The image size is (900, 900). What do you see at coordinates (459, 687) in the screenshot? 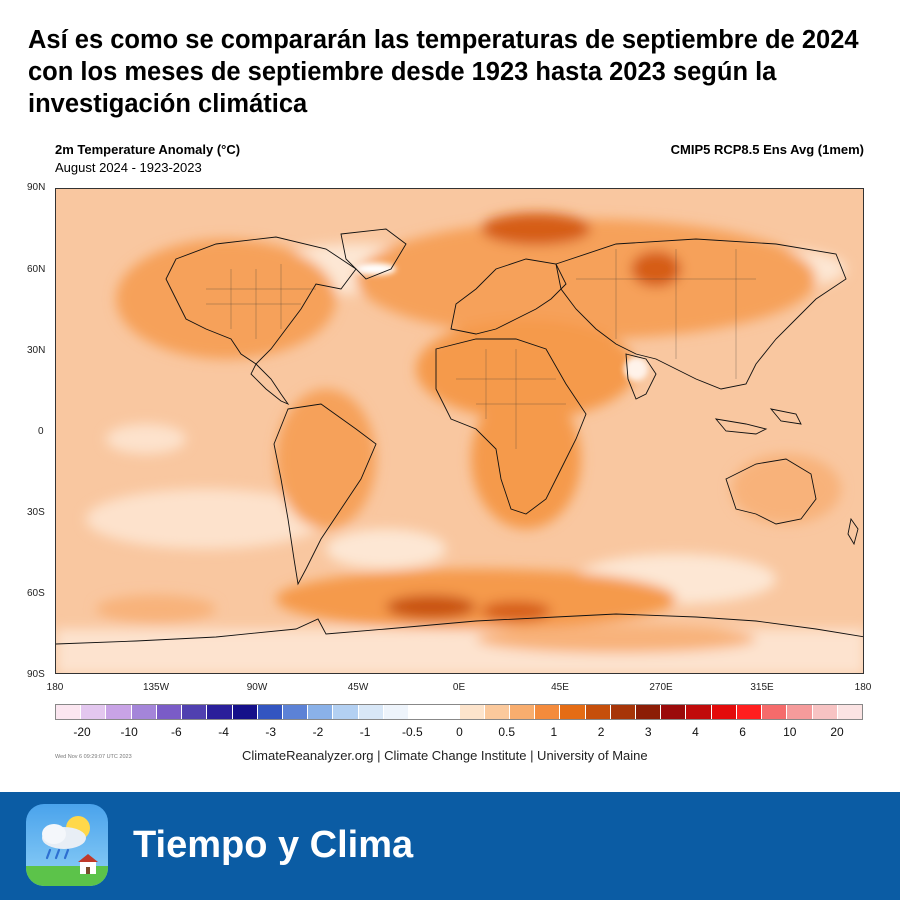
I see `lon-label-0e: 0E` at bounding box center [459, 687].